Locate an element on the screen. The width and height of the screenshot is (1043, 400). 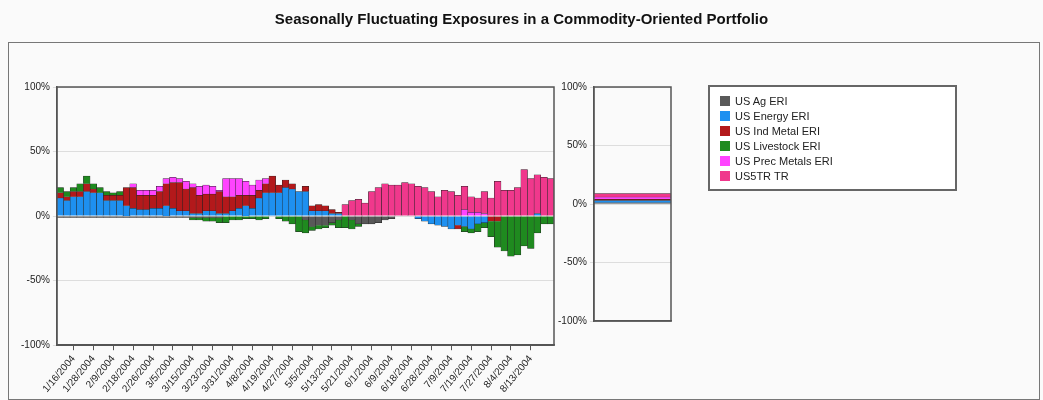
legend-label: US Ind Metal ERI is located at coordinates (777, 130).